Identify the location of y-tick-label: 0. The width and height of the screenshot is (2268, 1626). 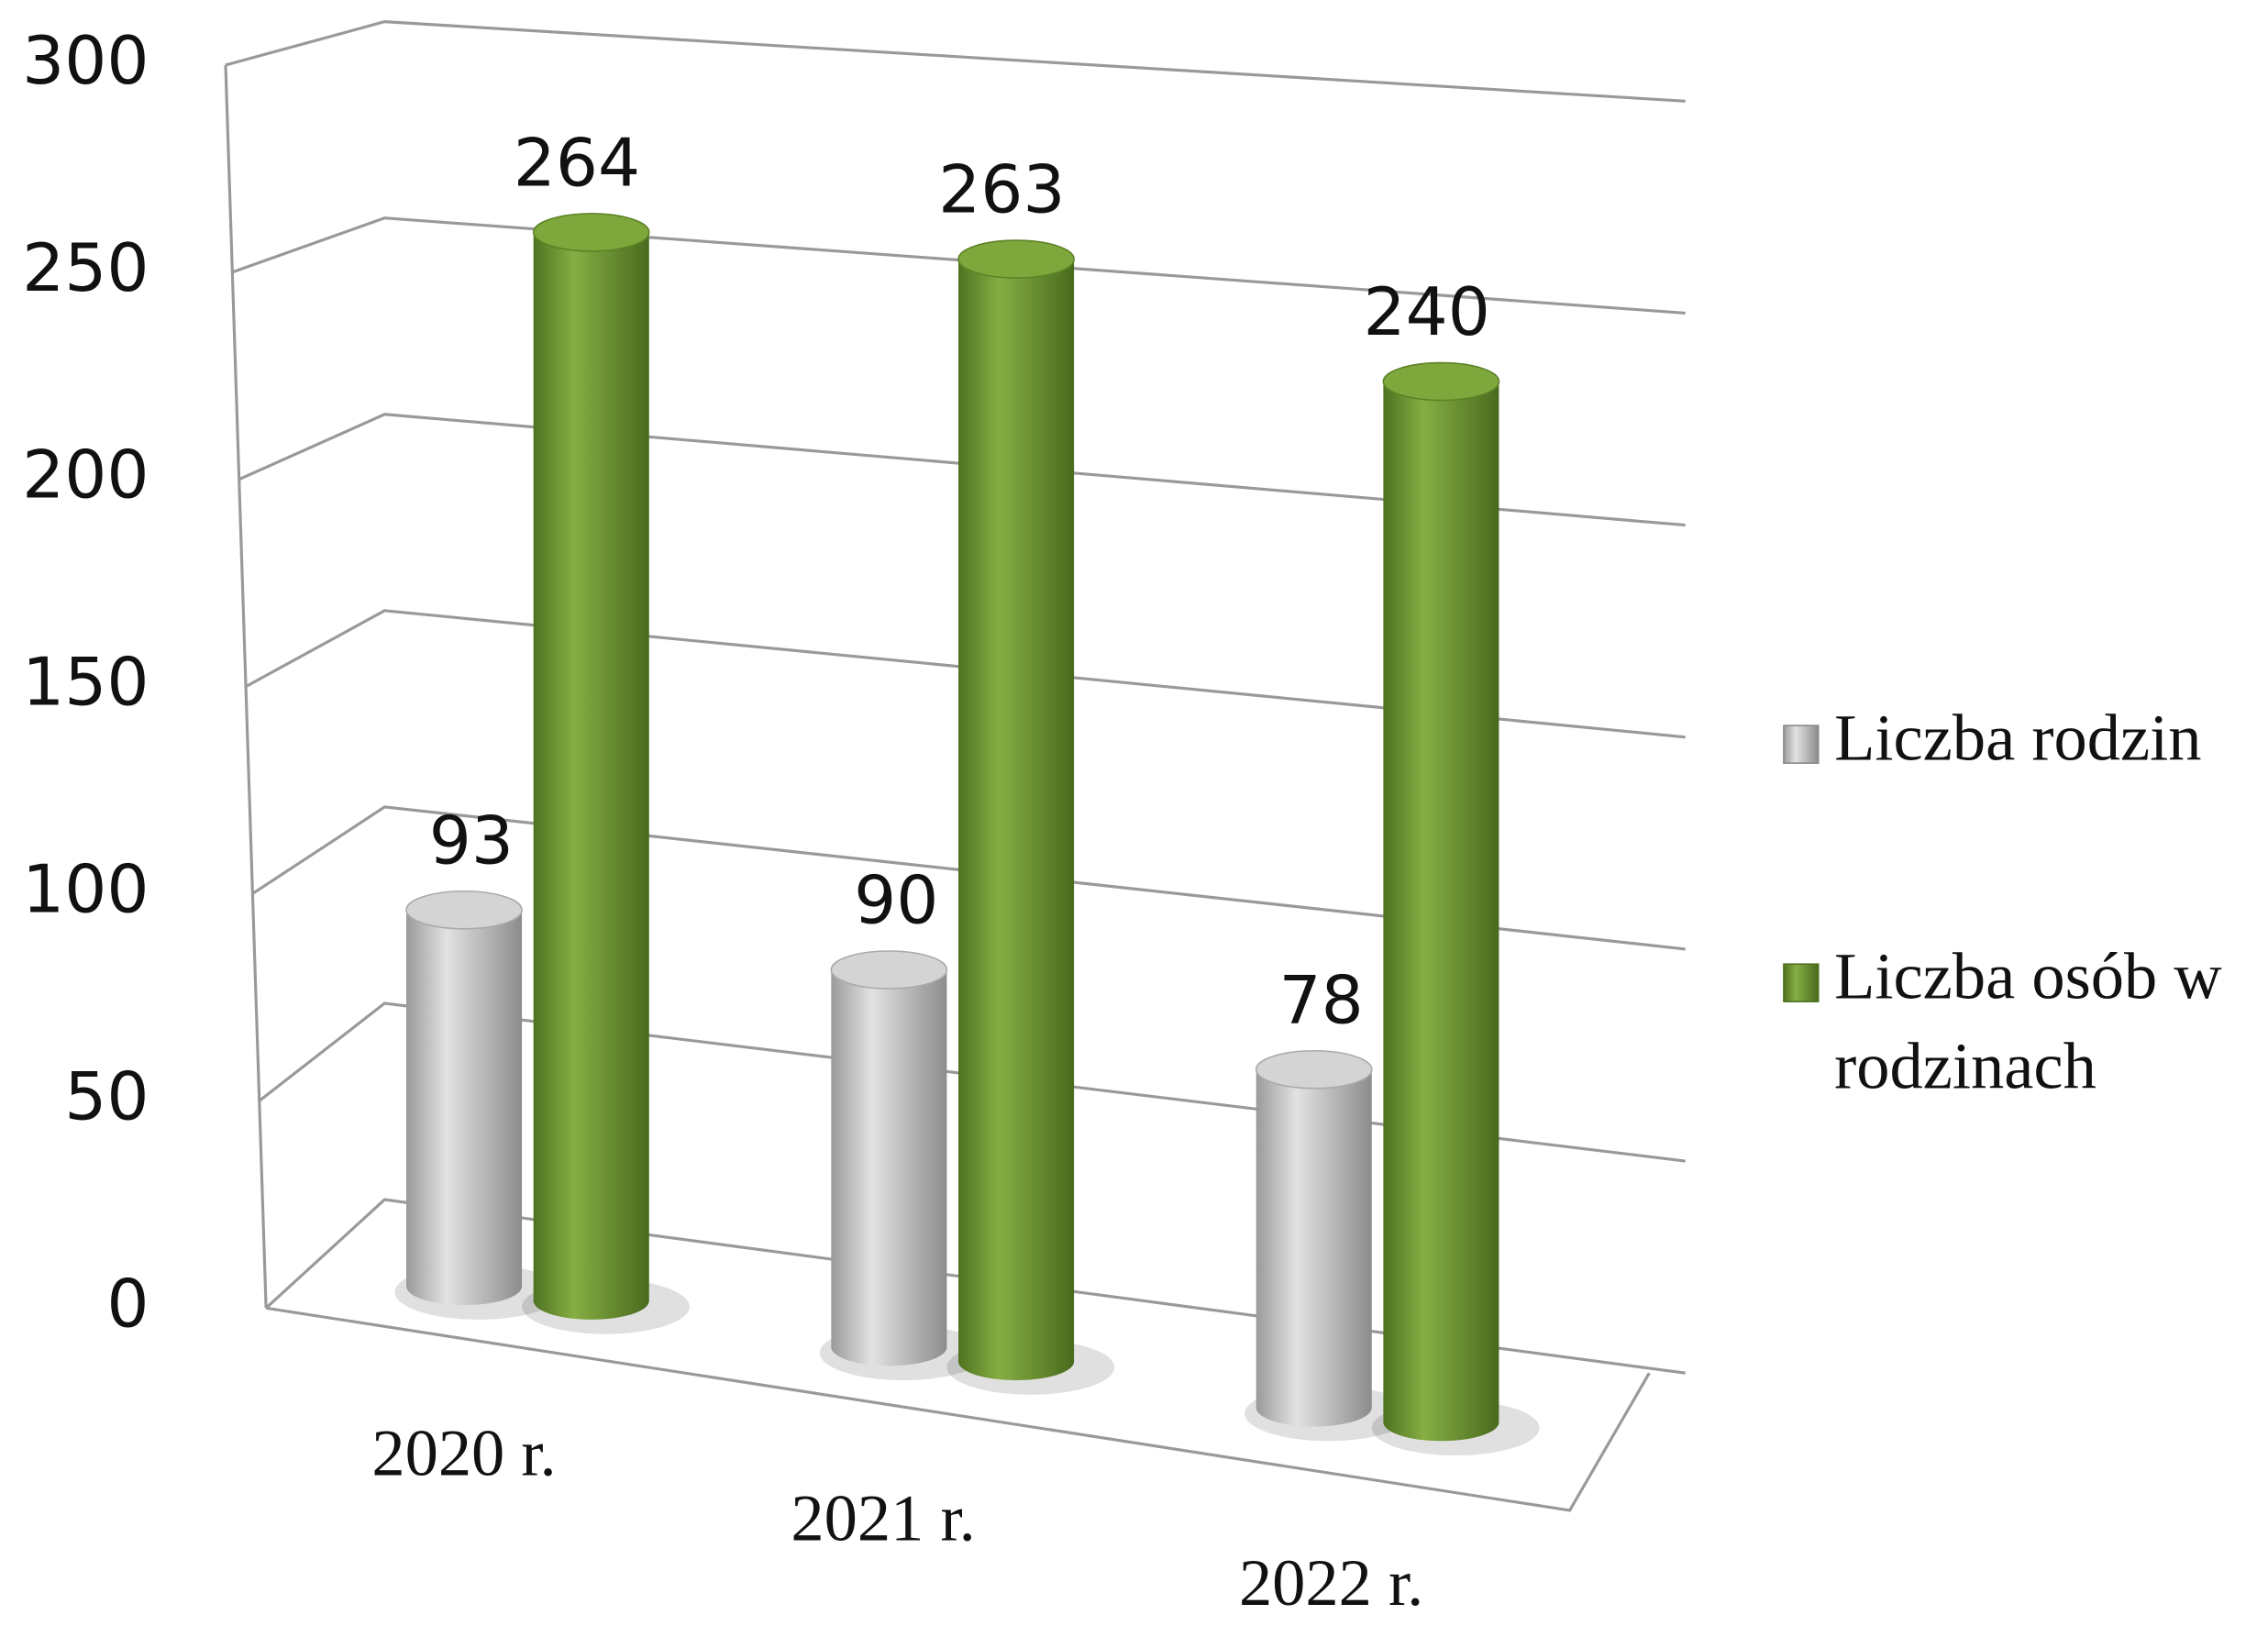
(127, 1304).